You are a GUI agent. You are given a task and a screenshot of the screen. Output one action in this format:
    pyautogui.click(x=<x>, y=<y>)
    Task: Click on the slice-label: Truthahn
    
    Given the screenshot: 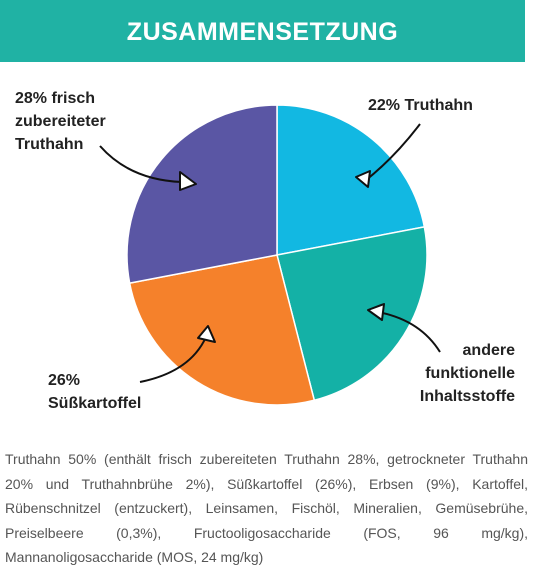 What is the action you would take?
    pyautogui.click(x=49, y=144)
    